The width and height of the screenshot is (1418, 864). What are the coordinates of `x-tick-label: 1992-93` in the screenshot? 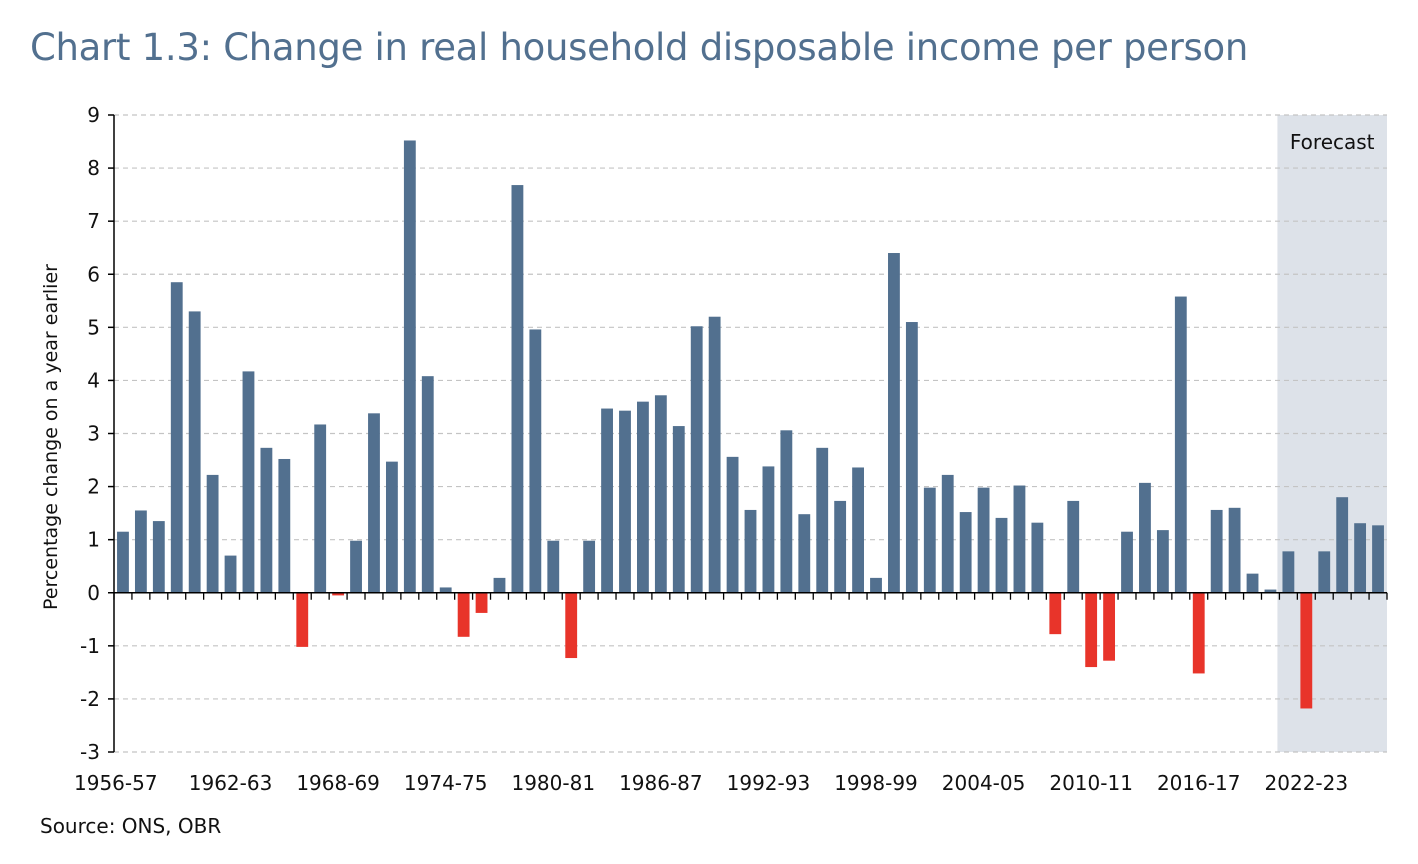 It's located at (769, 783).